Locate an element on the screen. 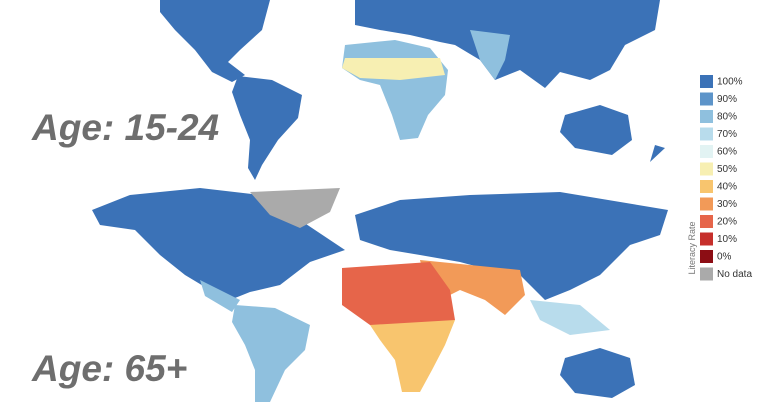  legend-label: 50% is located at coordinates (727, 169).